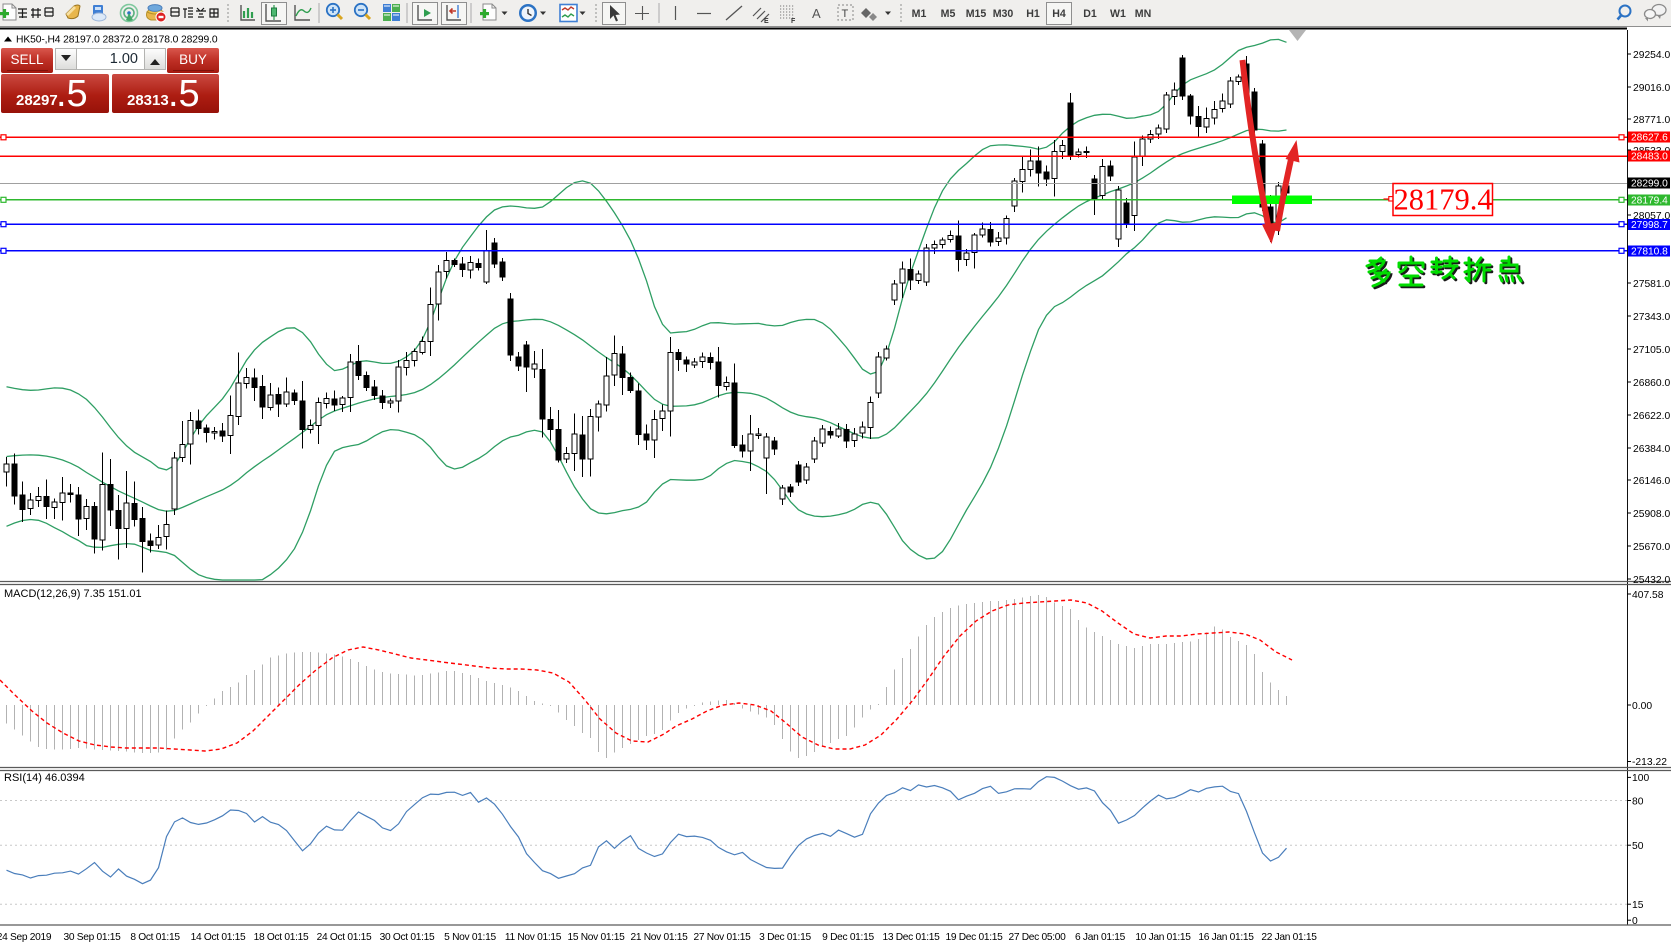 This screenshot has width=1671, height=947. I want to click on svg-text: 27581.0, so click(1651, 284).